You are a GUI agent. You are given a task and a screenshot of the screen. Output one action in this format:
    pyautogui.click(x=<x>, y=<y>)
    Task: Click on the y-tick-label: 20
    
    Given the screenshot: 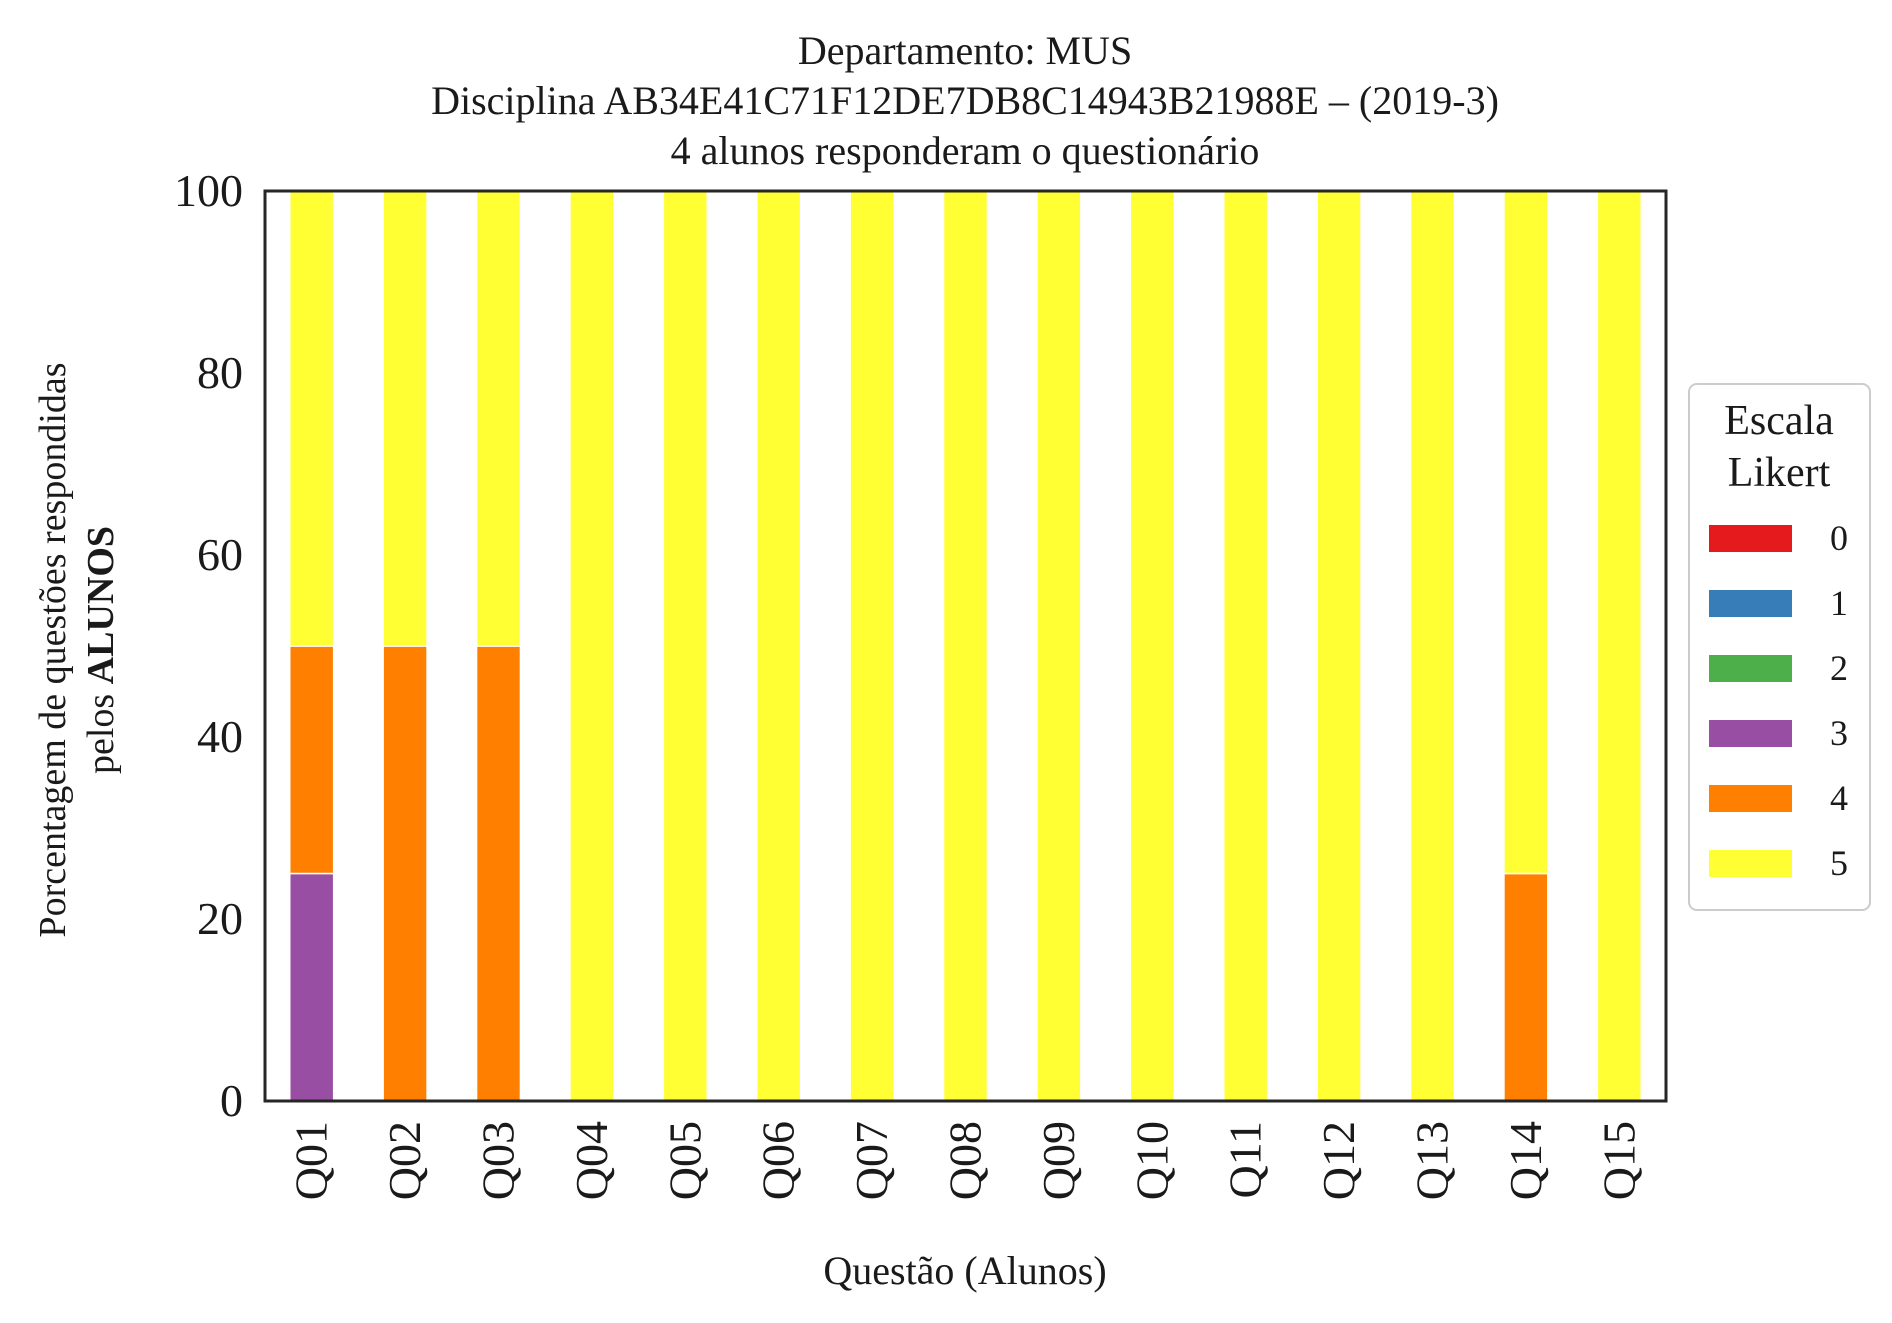 What is the action you would take?
    pyautogui.click(x=220, y=918)
    